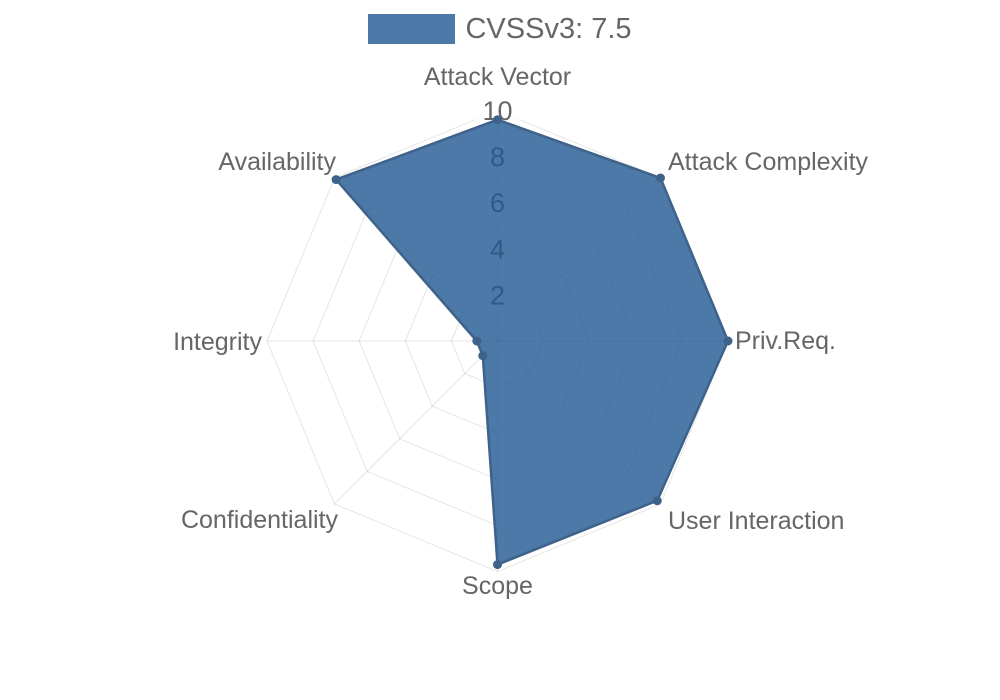 The height and width of the screenshot is (700, 1000). I want to click on legend-swatch, so click(412, 29).